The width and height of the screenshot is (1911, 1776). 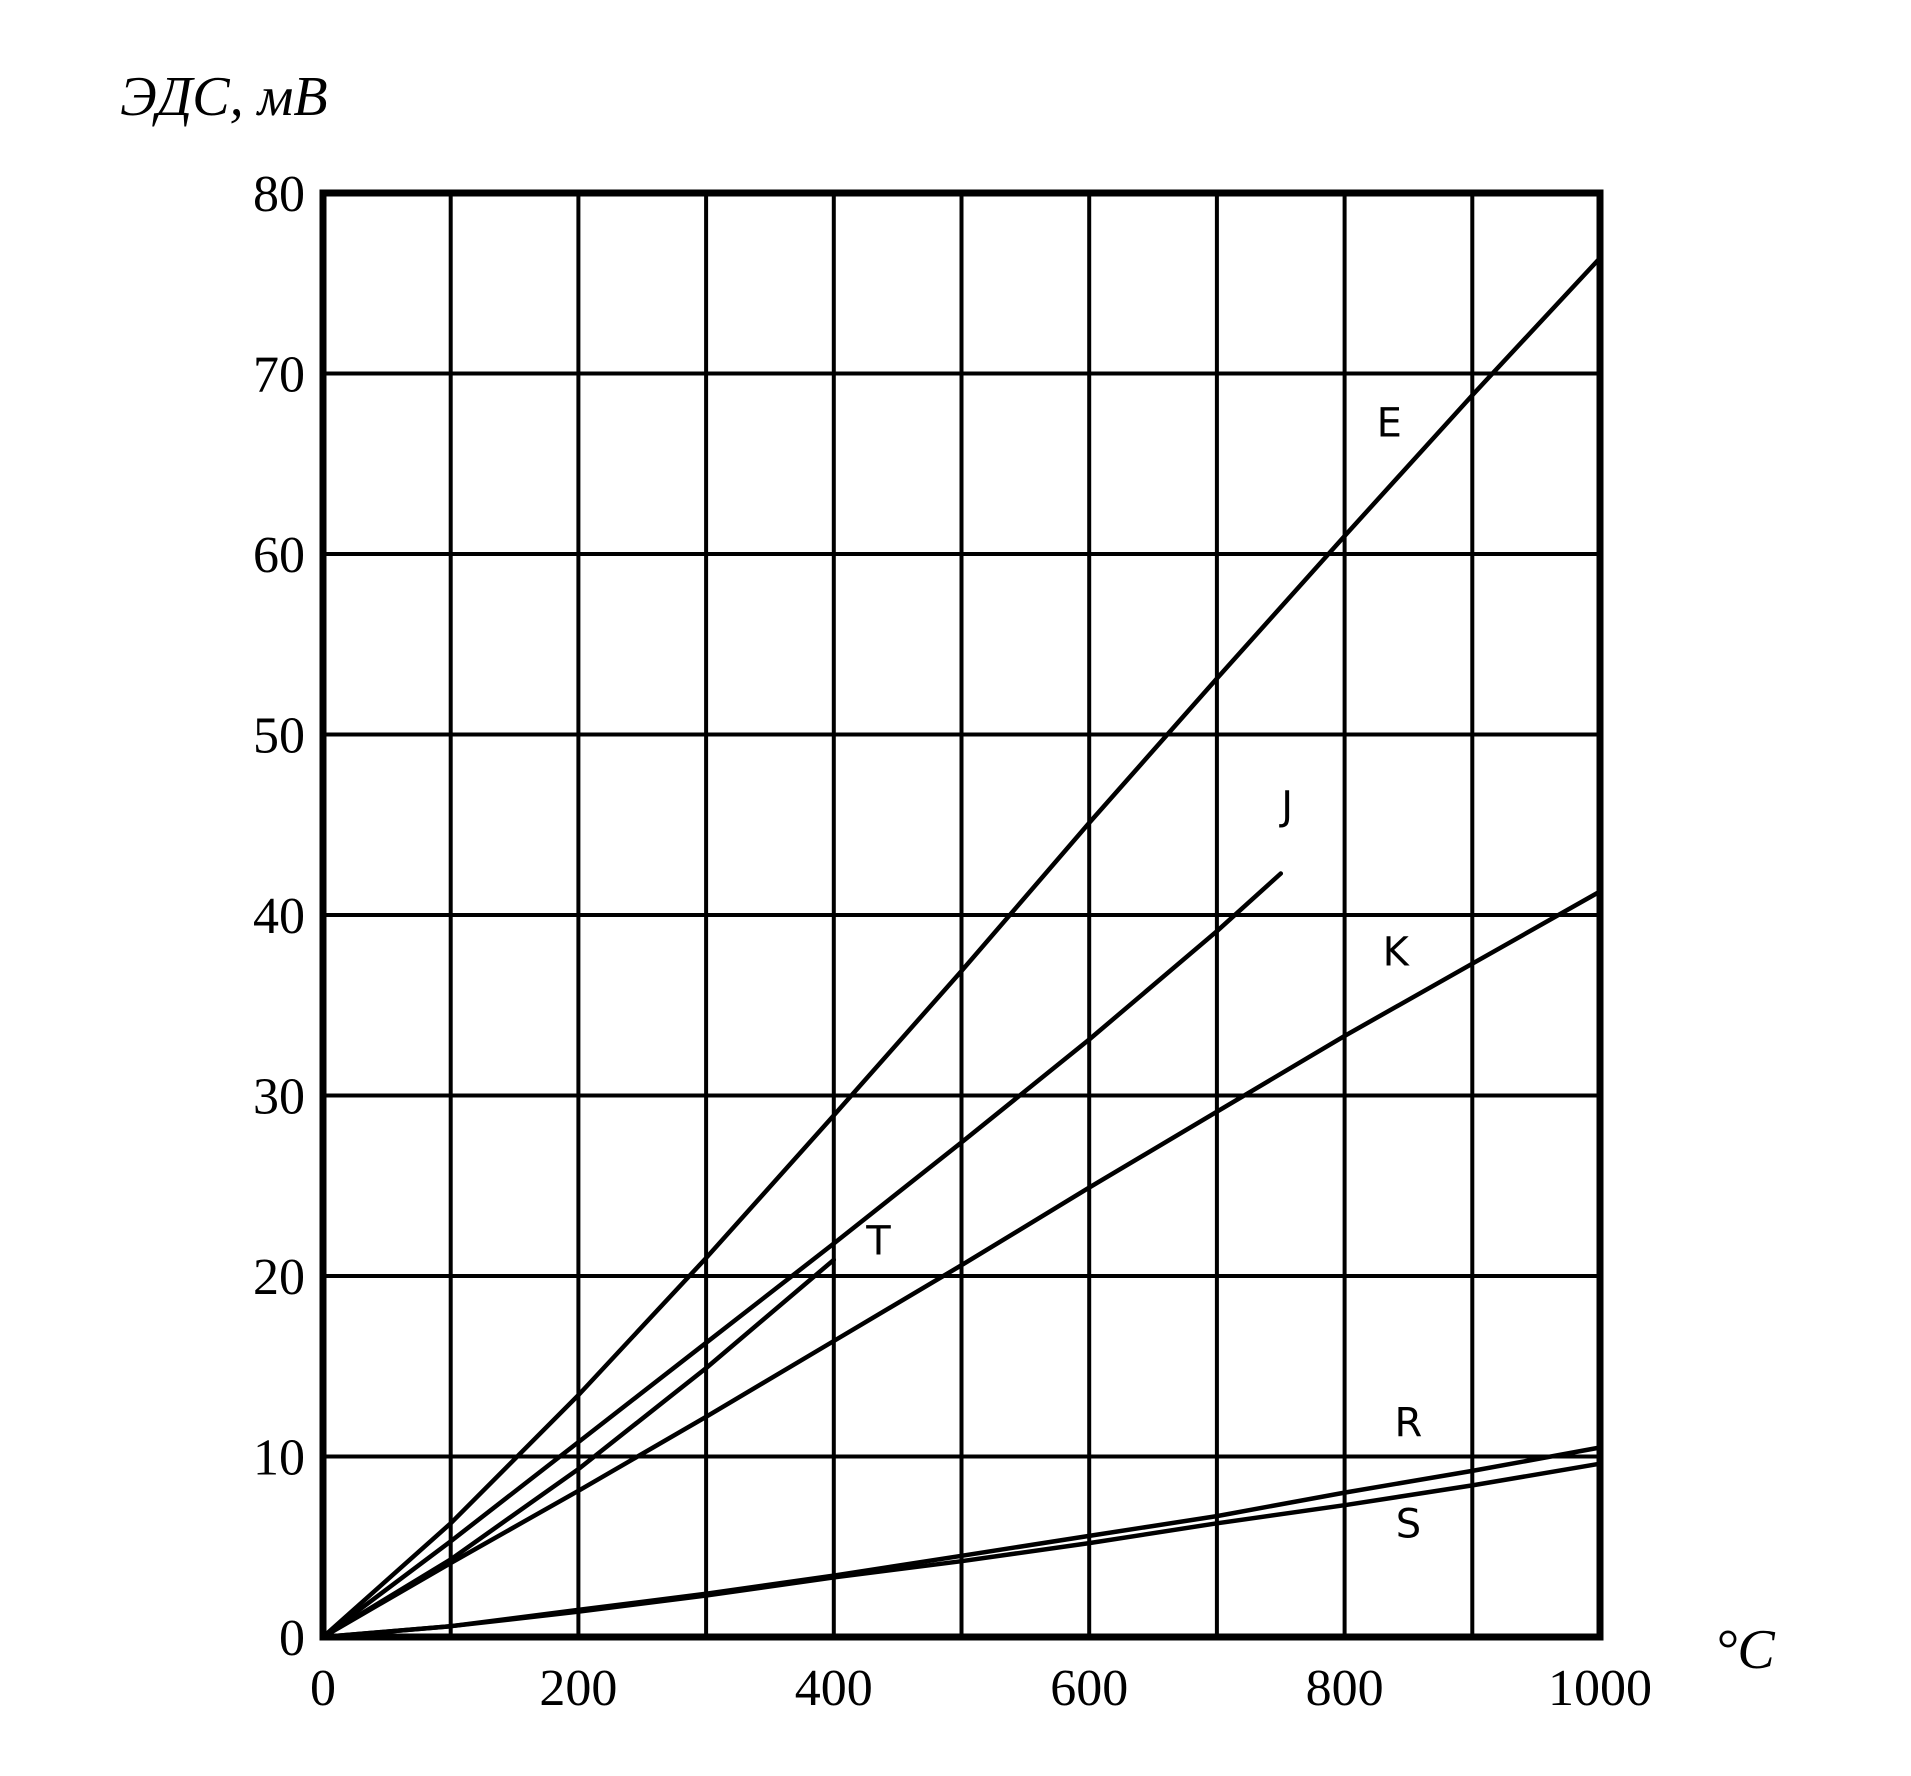 What do you see at coordinates (292, 1638) in the screenshot?
I see `y-tick-label: 0` at bounding box center [292, 1638].